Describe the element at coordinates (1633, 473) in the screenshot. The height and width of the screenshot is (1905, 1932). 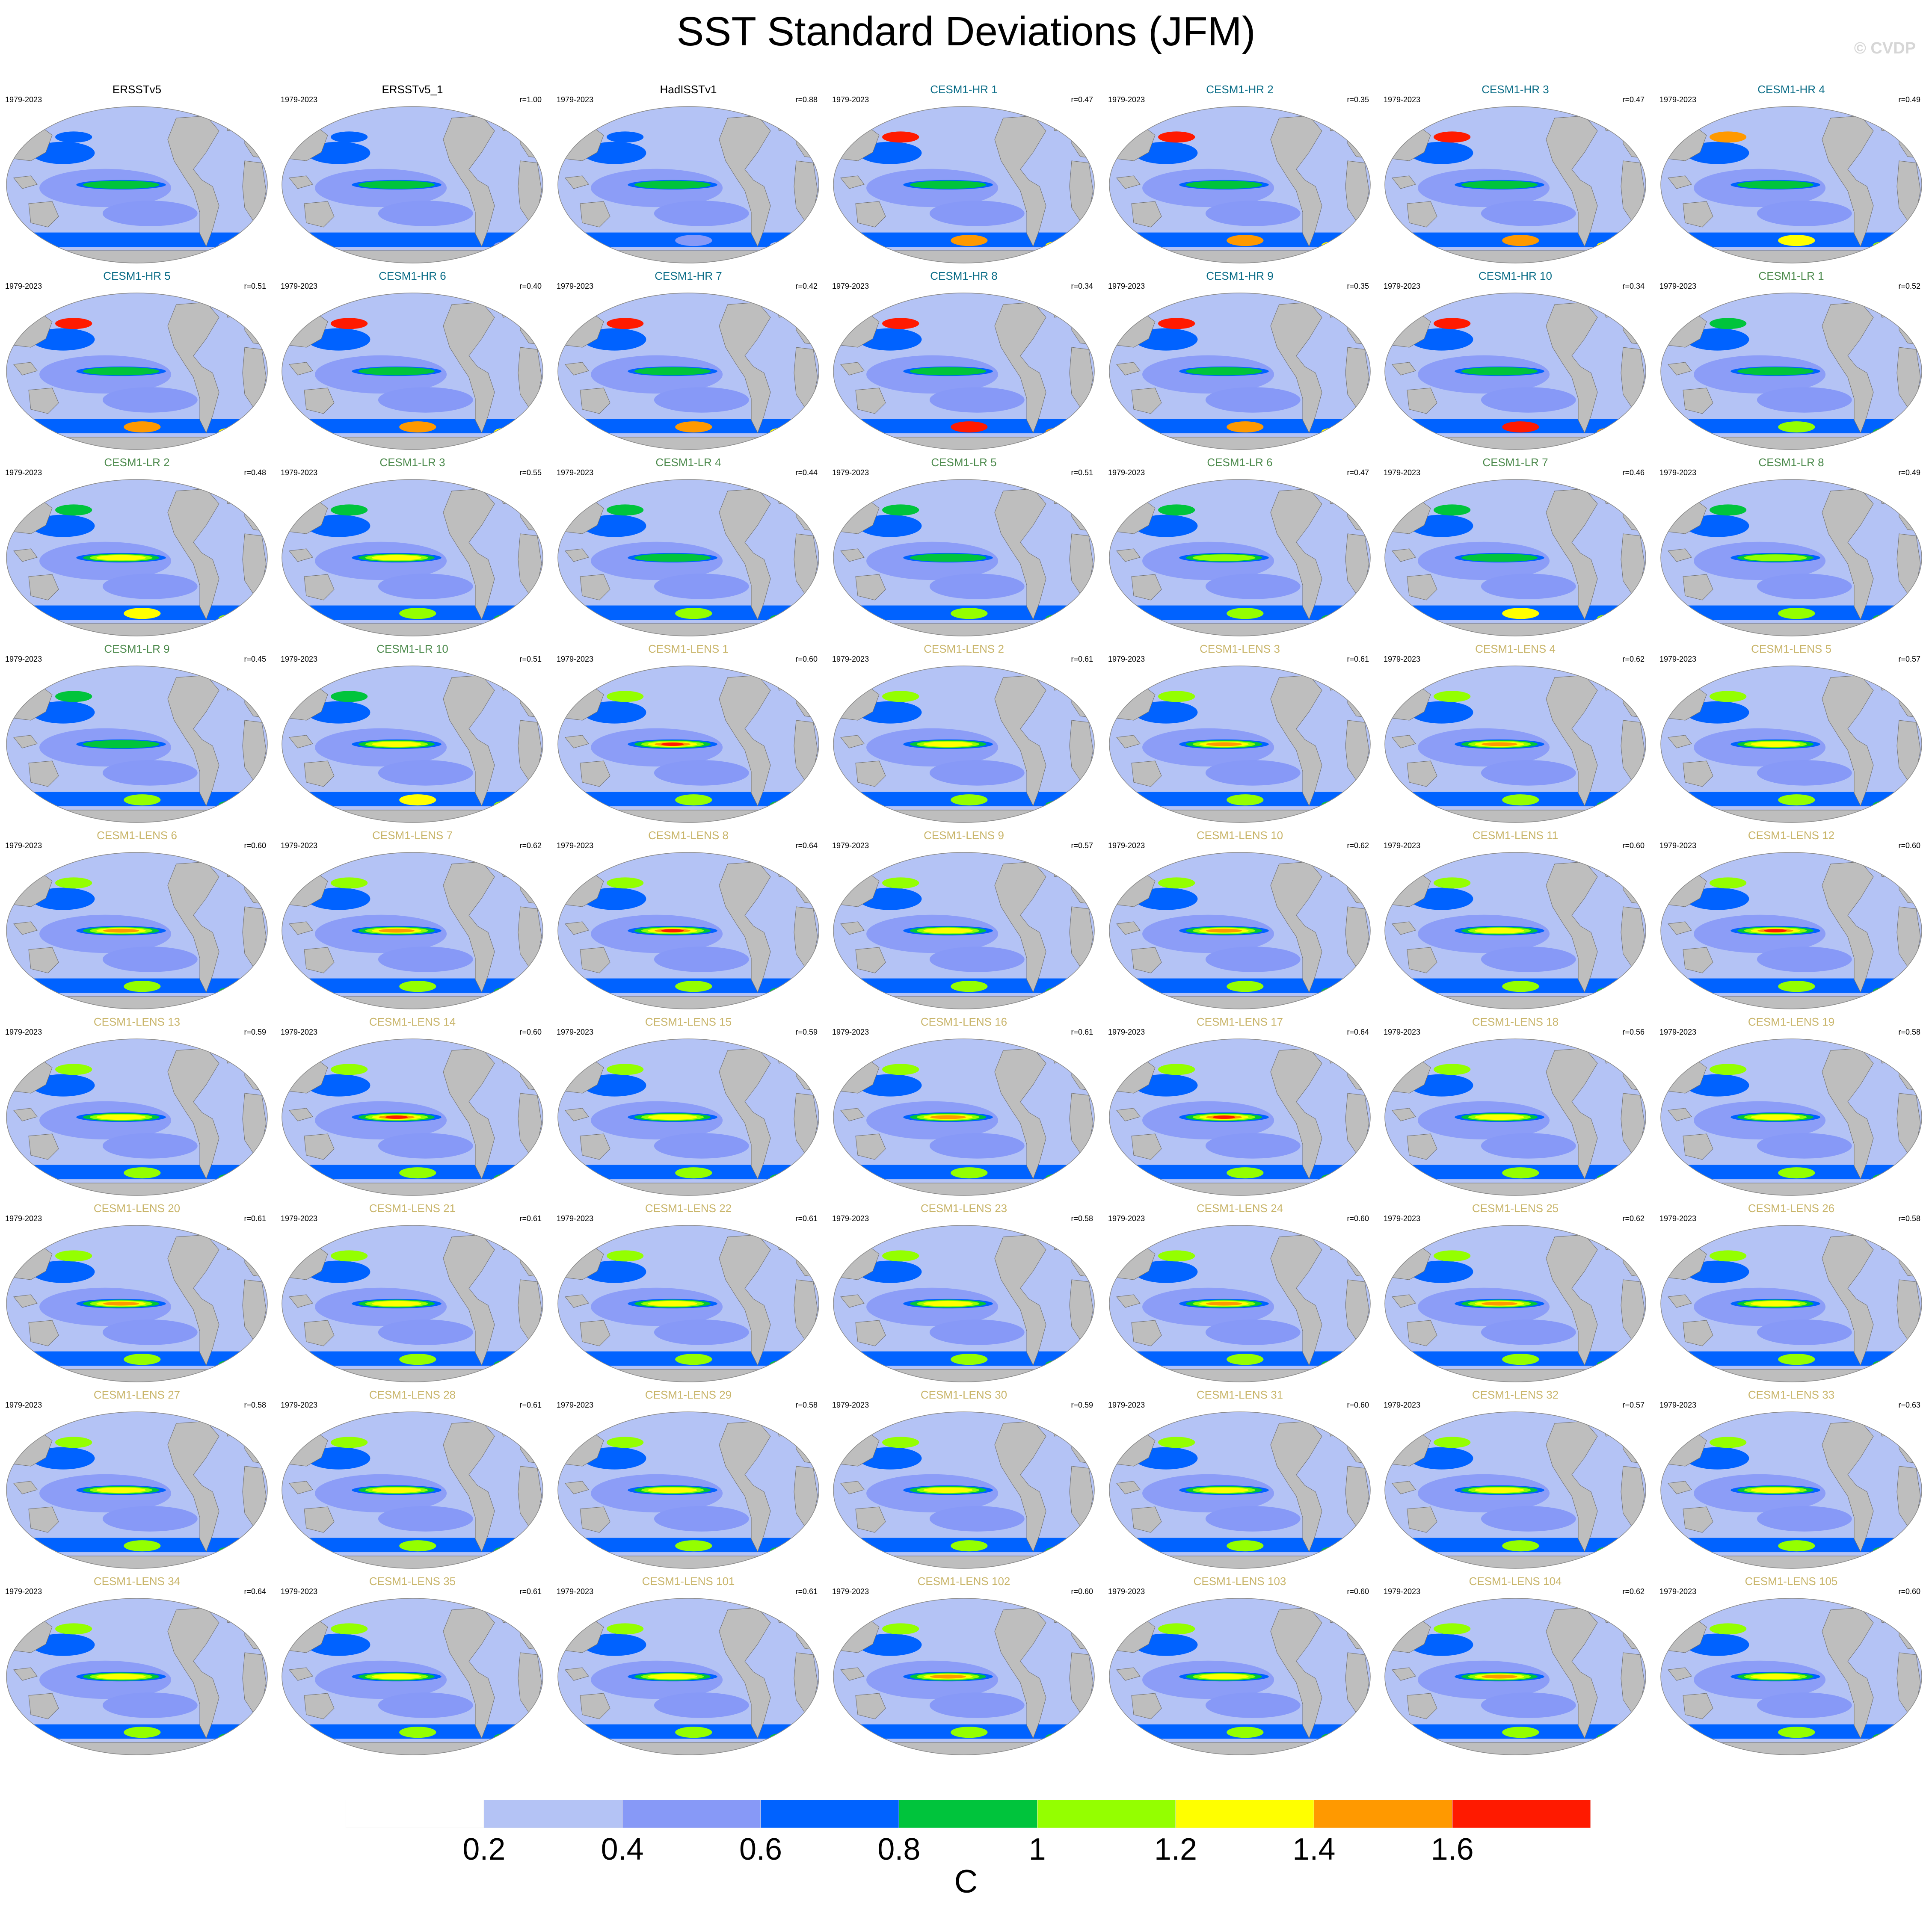
I see `panel-pattern-correlation: r=0.46` at that location.